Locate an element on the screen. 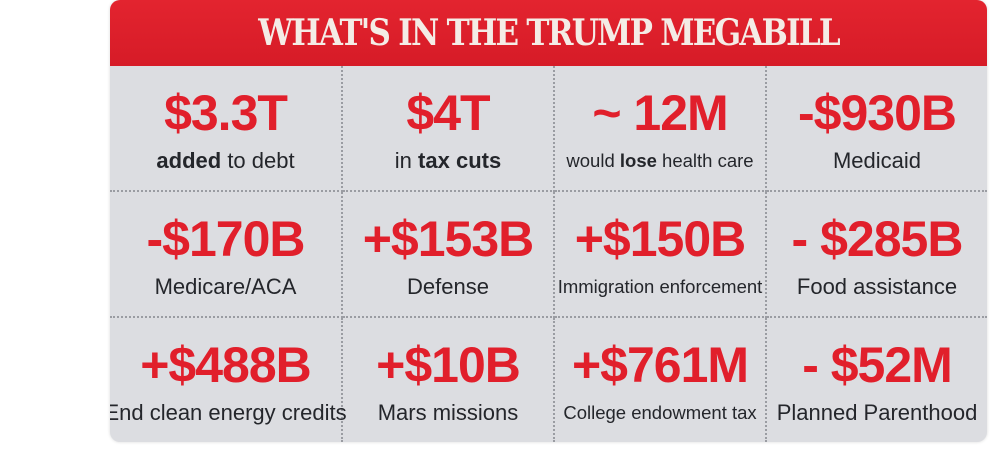 The image size is (1000, 449). stat-label-text: End clean energy credits is located at coordinates (228, 412).